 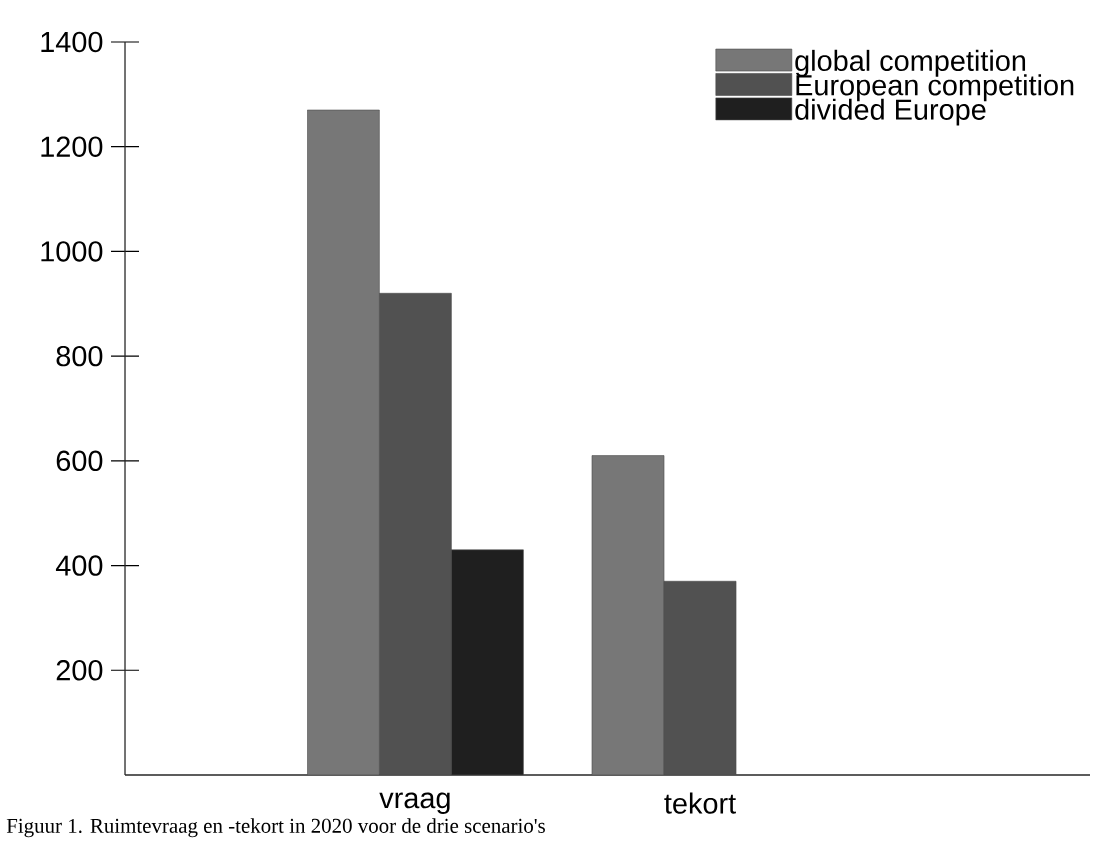 I want to click on y-tick-label: 800, so click(x=79, y=356).